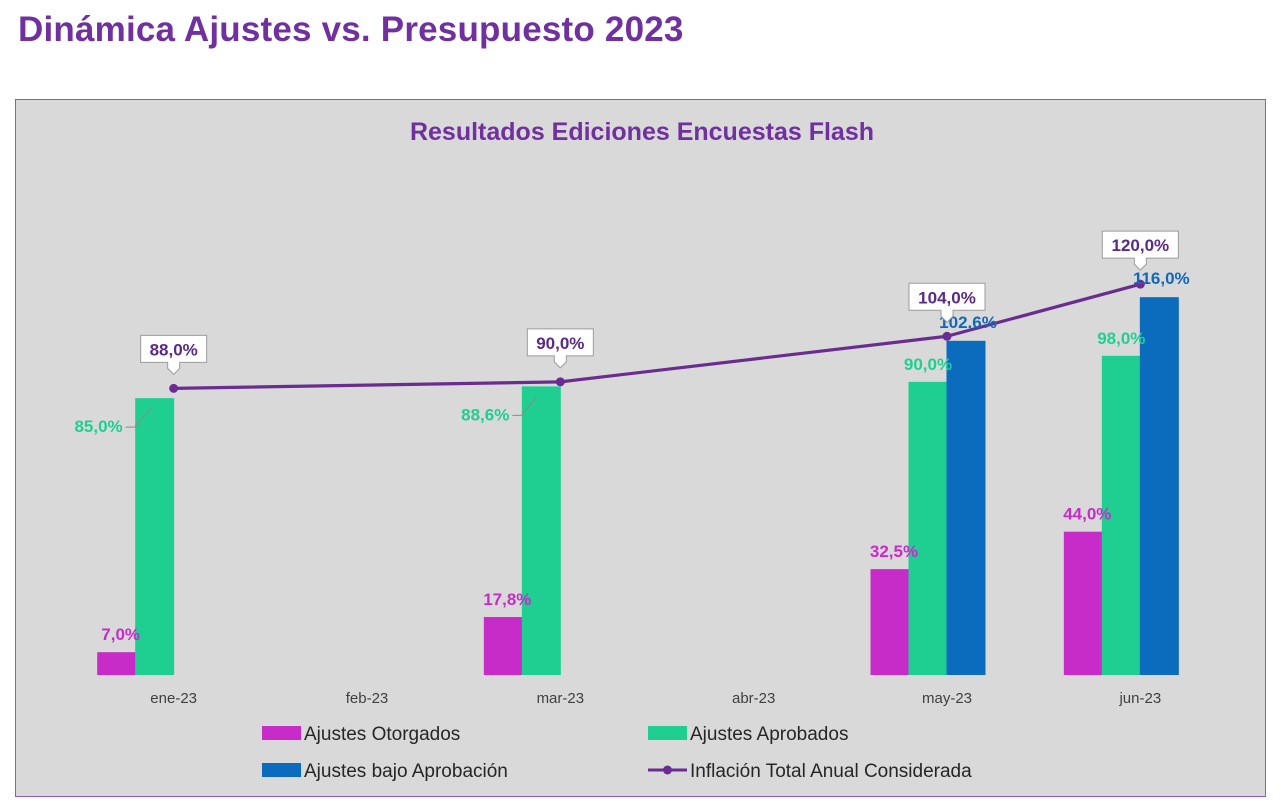 Image resolution: width=1280 pixels, height=804 pixels. What do you see at coordinates (968, 322) in the screenshot?
I see `label-ajustes-bajo-aprobacion-may-23: 102,6%` at bounding box center [968, 322].